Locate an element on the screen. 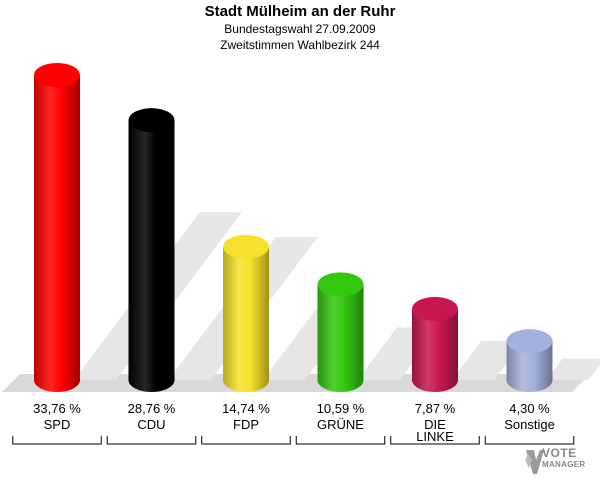 This screenshot has width=600, height=480. bar-cdu is located at coordinates (151, 250).